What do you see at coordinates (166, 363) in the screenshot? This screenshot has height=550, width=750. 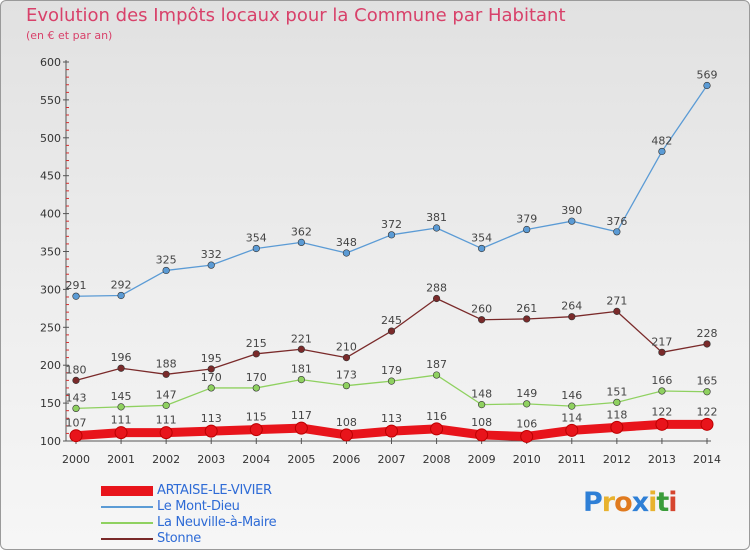 I see `data-label: 188` at bounding box center [166, 363].